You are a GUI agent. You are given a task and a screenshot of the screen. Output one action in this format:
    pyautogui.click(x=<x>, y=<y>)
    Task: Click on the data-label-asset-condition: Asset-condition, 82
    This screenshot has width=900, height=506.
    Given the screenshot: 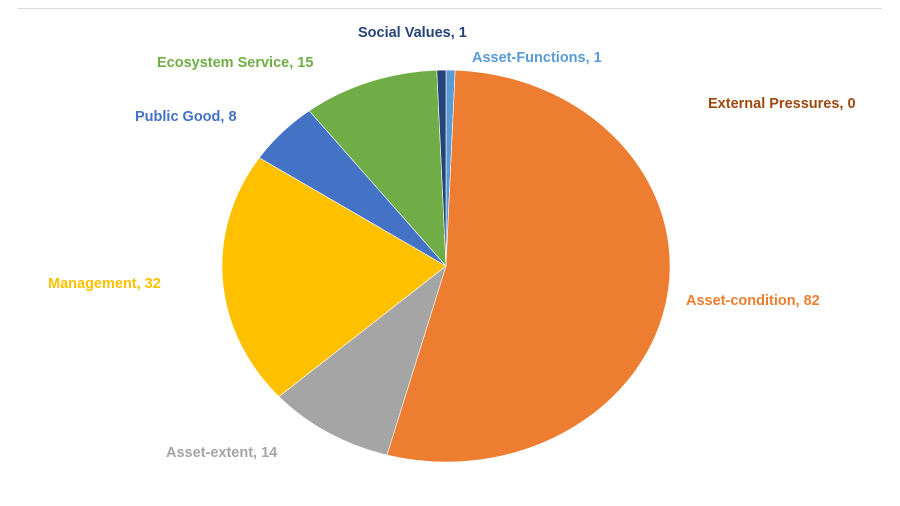 What is the action you would take?
    pyautogui.click(x=753, y=301)
    